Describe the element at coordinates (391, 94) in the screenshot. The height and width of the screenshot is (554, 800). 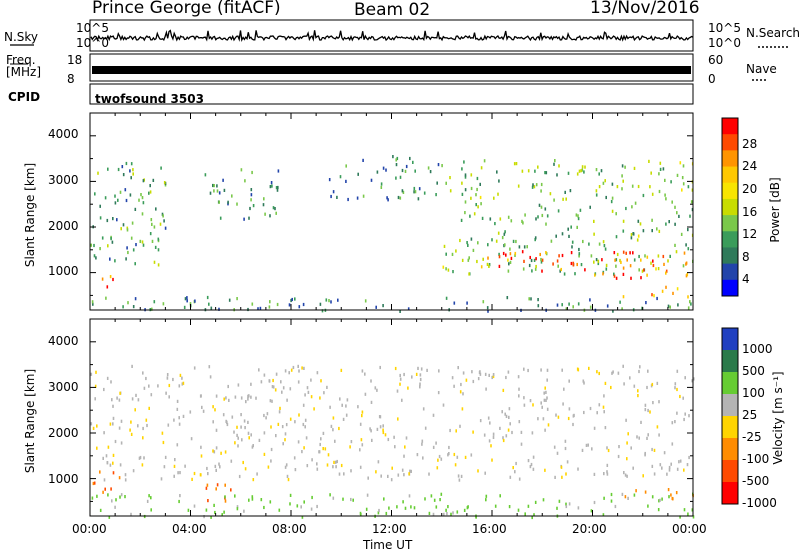
I see `cpid-panel-frame` at that location.